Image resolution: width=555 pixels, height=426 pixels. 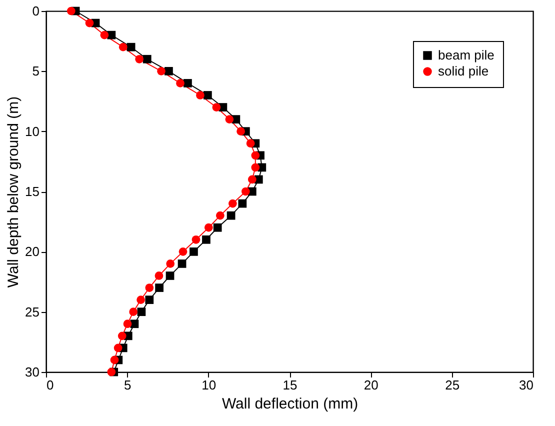 What do you see at coordinates (371, 385) in the screenshot?
I see `x-tick-label: 20` at bounding box center [371, 385].